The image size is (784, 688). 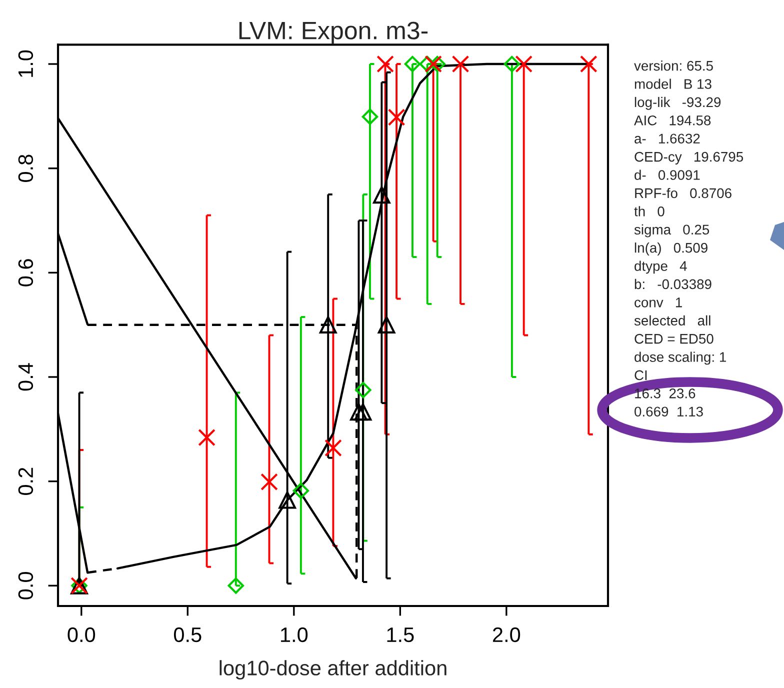 What do you see at coordinates (673, 284) in the screenshot?
I see `text: b: -0.03389` at bounding box center [673, 284].